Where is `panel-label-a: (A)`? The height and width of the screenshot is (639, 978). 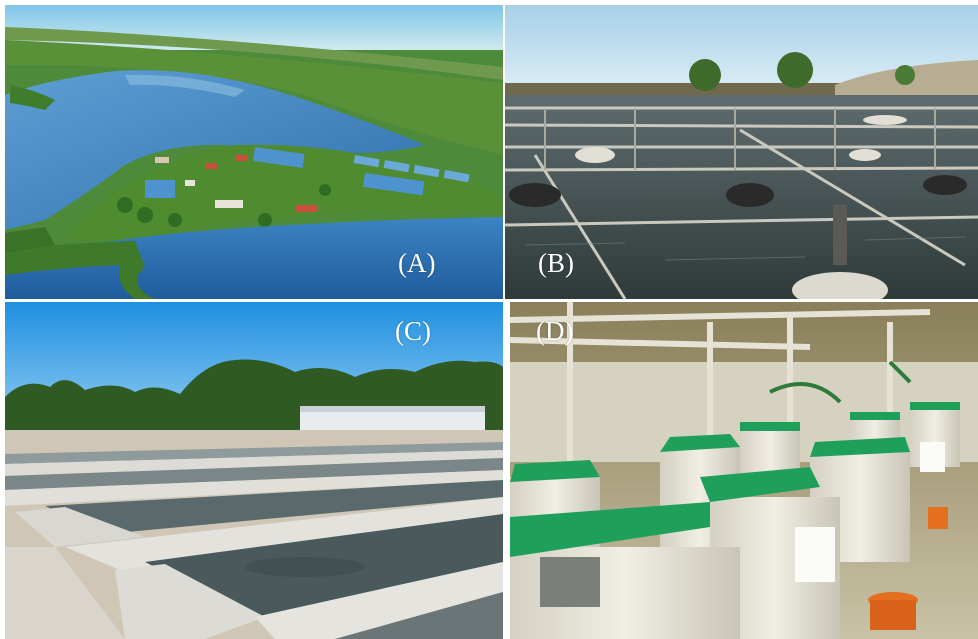 panel-label-a: (A) is located at coordinates (417, 263).